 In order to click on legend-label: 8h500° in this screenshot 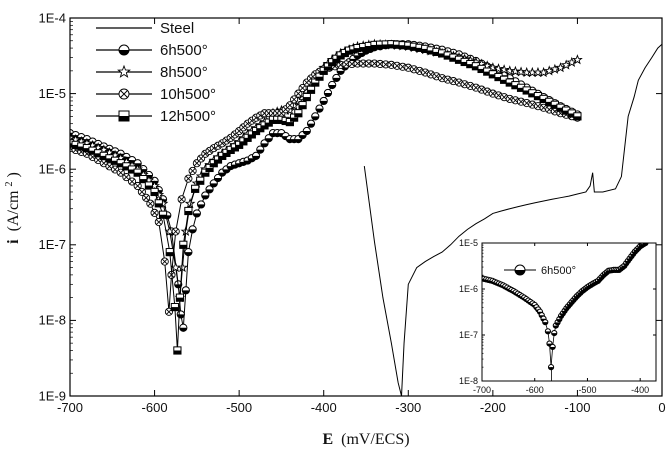, I will do `click(184, 72)`.